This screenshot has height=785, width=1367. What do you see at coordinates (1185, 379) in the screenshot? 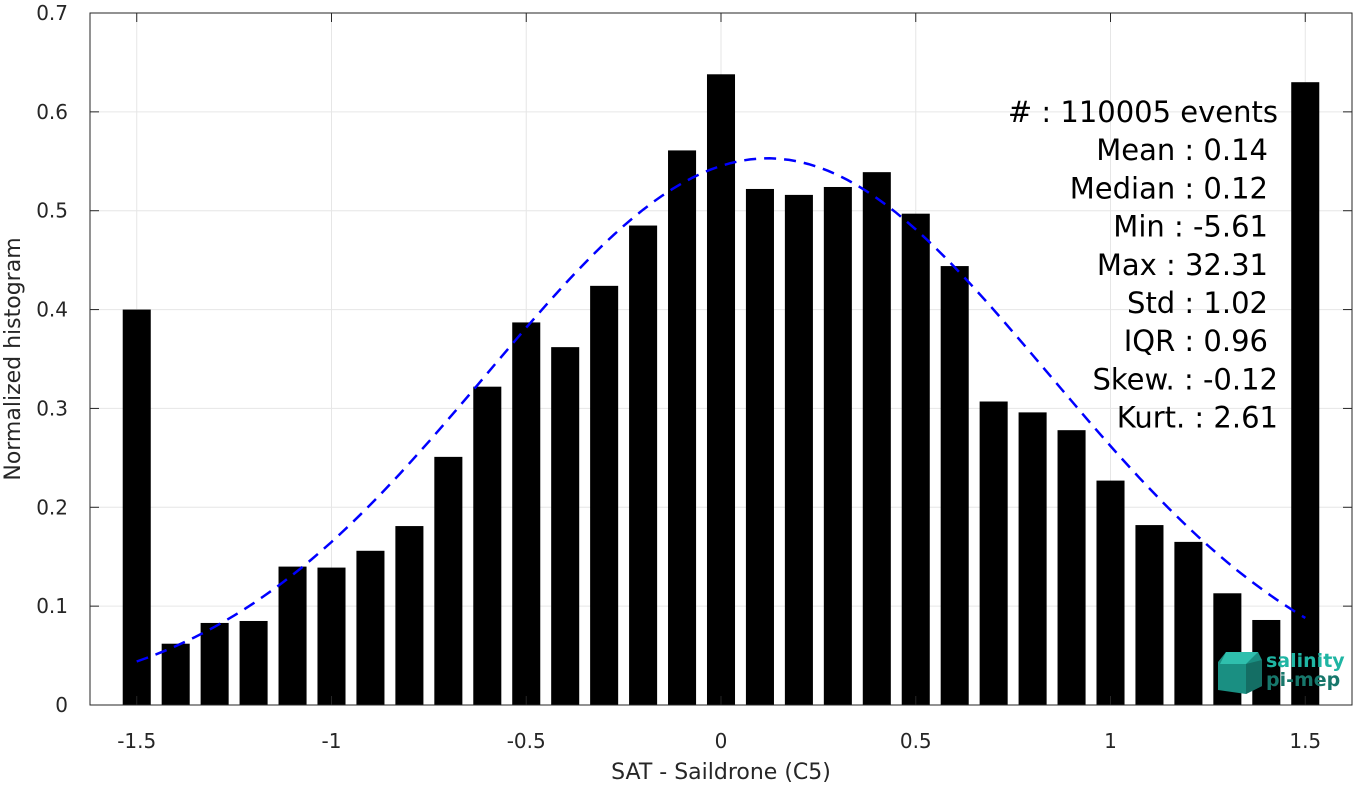
I see `stats-line: Skew. : -0.12` at bounding box center [1185, 379].